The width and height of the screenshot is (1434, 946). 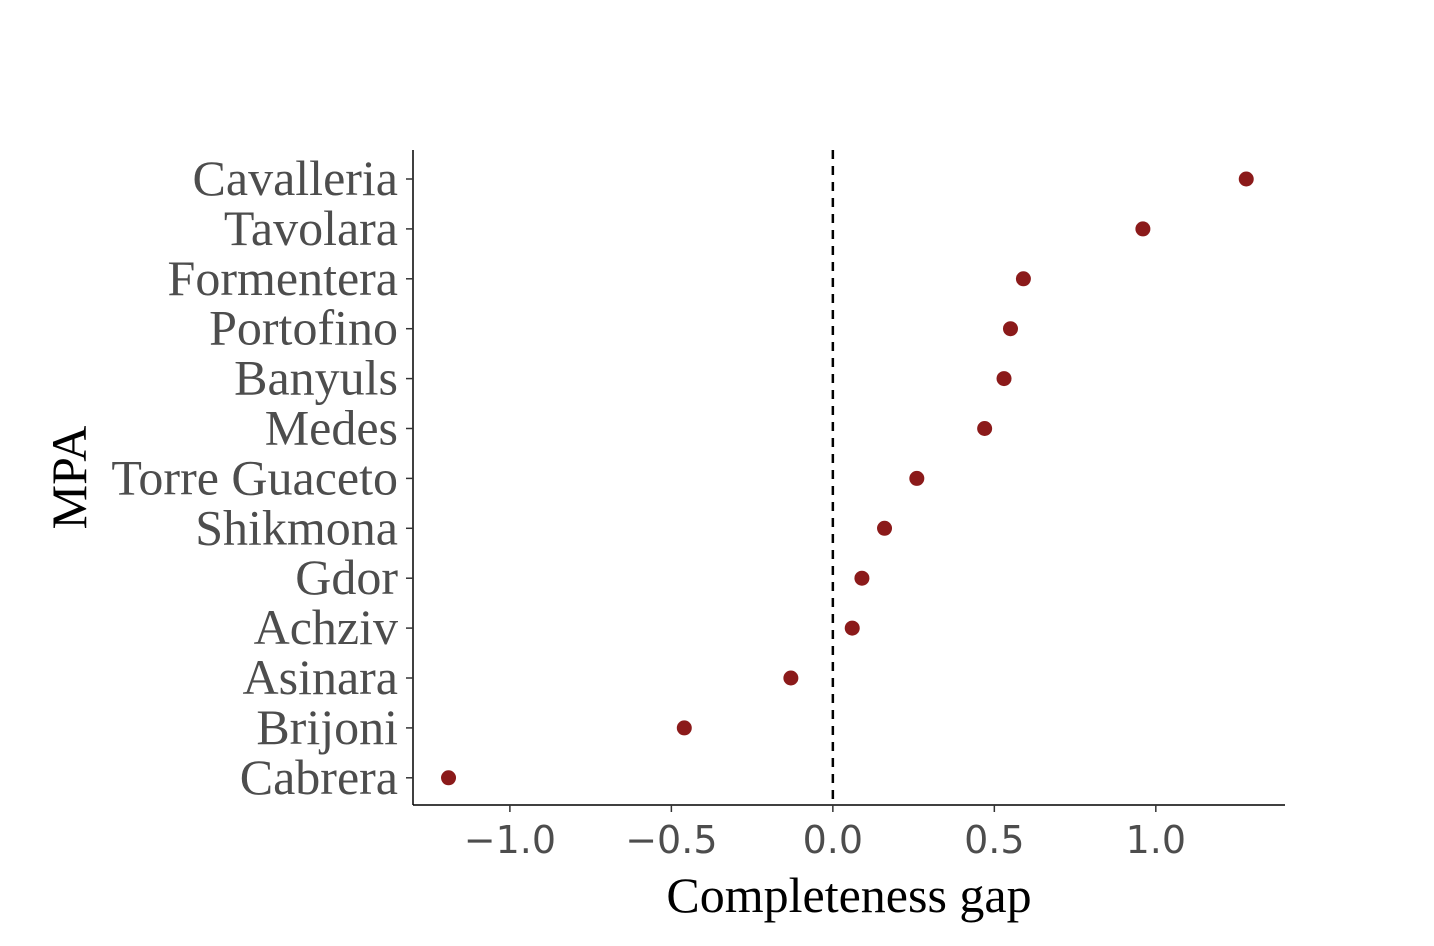 I want to click on y-tick-label: Achziv, so click(x=326, y=627).